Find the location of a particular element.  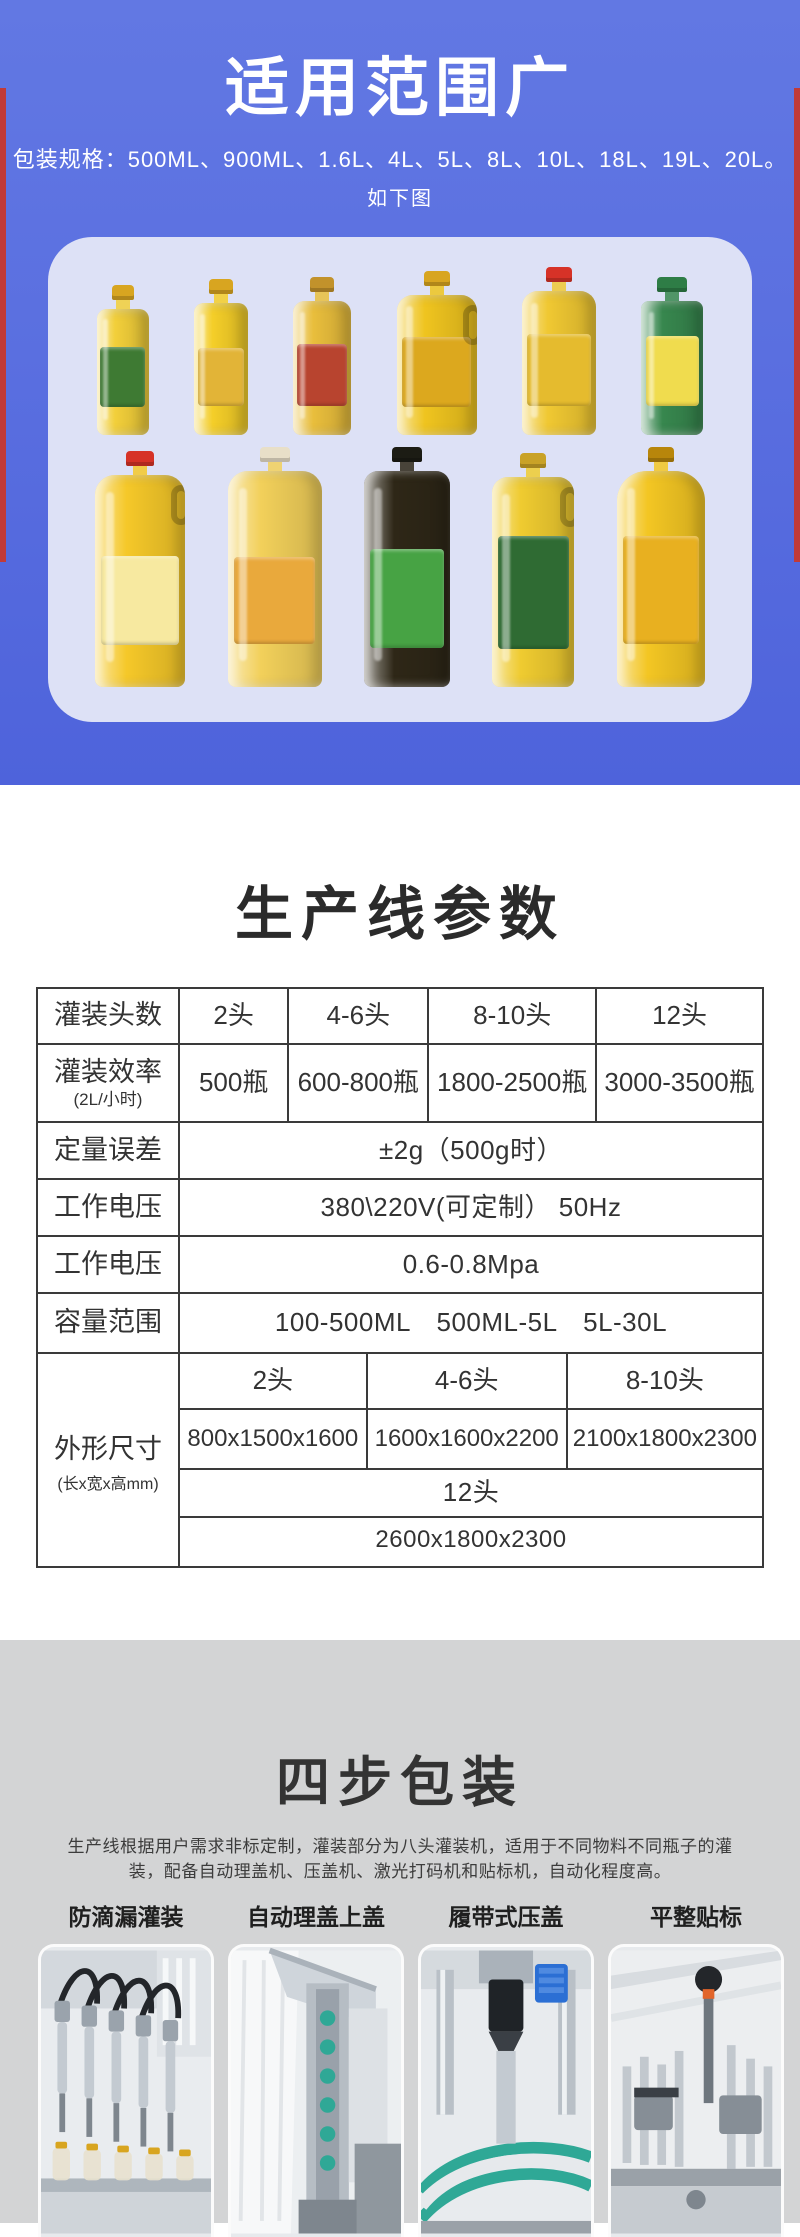

parameters-title: 生产线参数 is located at coordinates (399, 914).